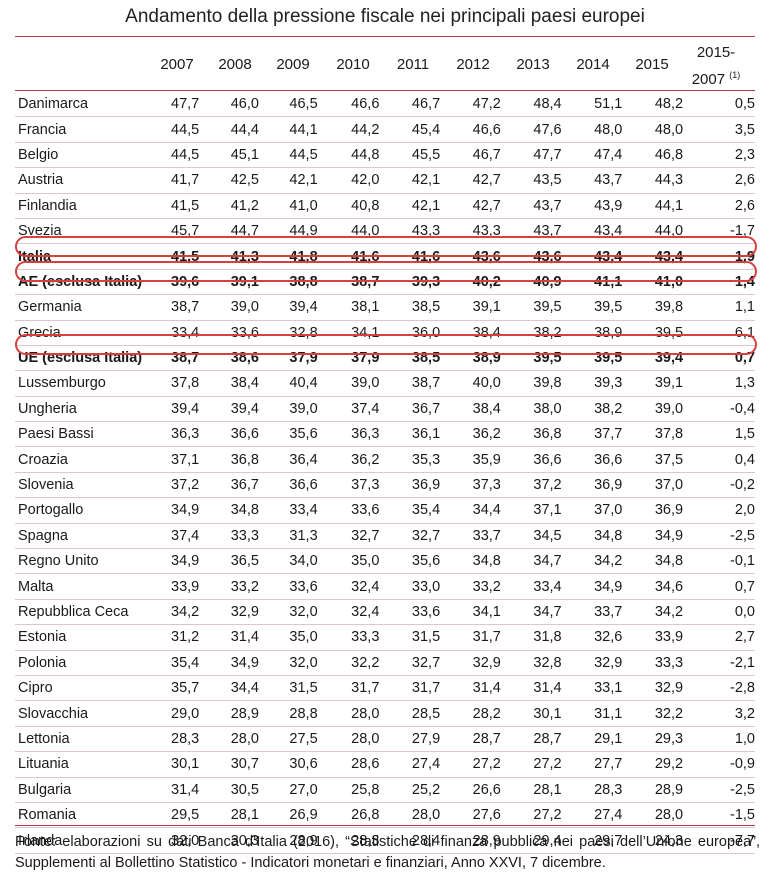  Describe the element at coordinates (348, 180) in the screenshot. I see `value-cell: 42,0` at that location.